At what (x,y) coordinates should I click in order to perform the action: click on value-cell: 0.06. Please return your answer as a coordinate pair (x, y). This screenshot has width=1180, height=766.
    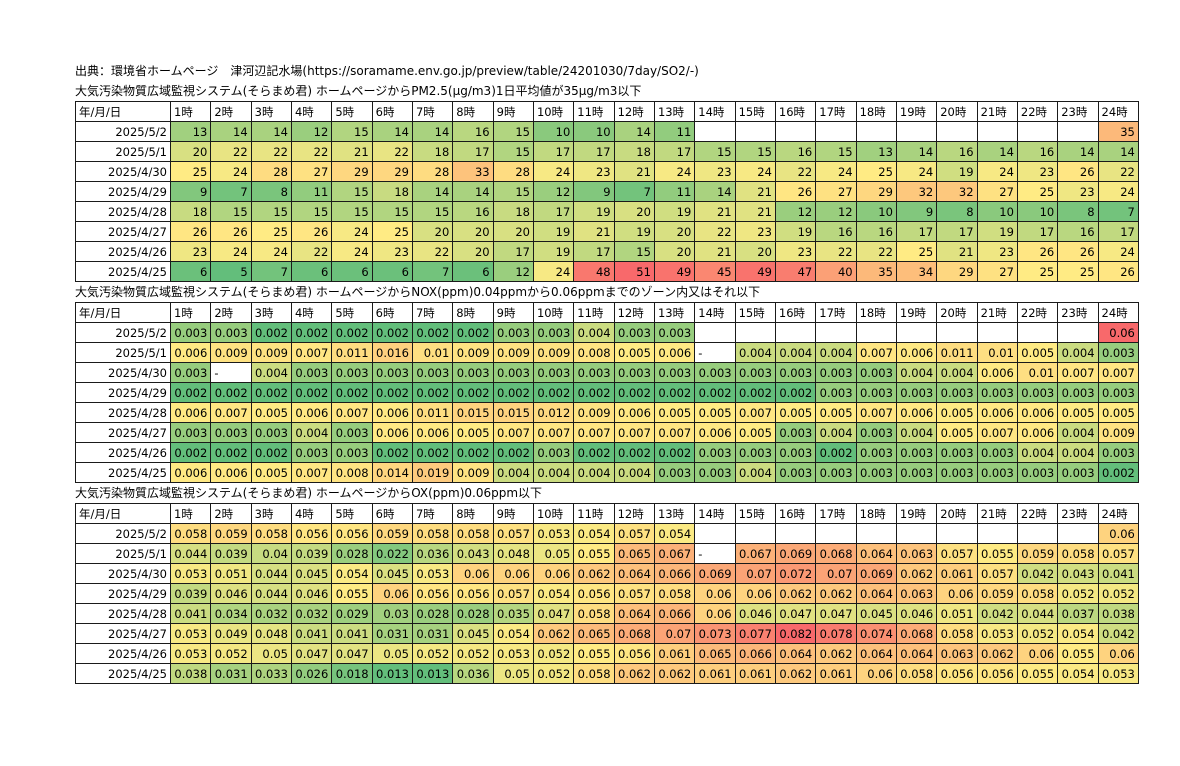
    Looking at the image, I should click on (392, 593).